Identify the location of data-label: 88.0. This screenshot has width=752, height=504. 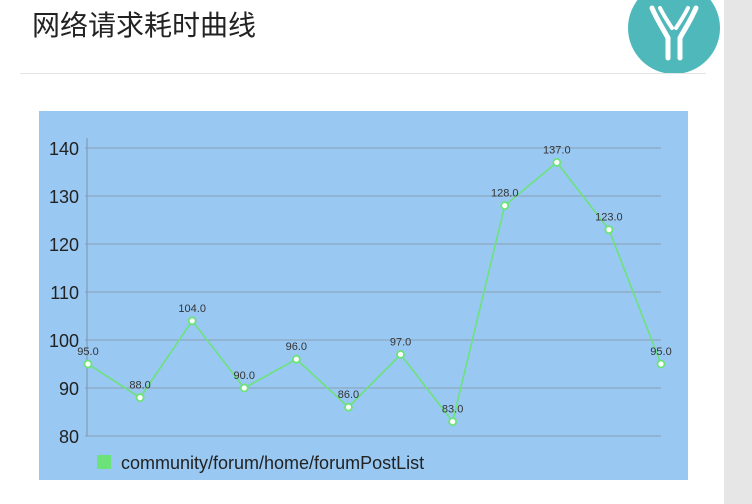
(139, 386).